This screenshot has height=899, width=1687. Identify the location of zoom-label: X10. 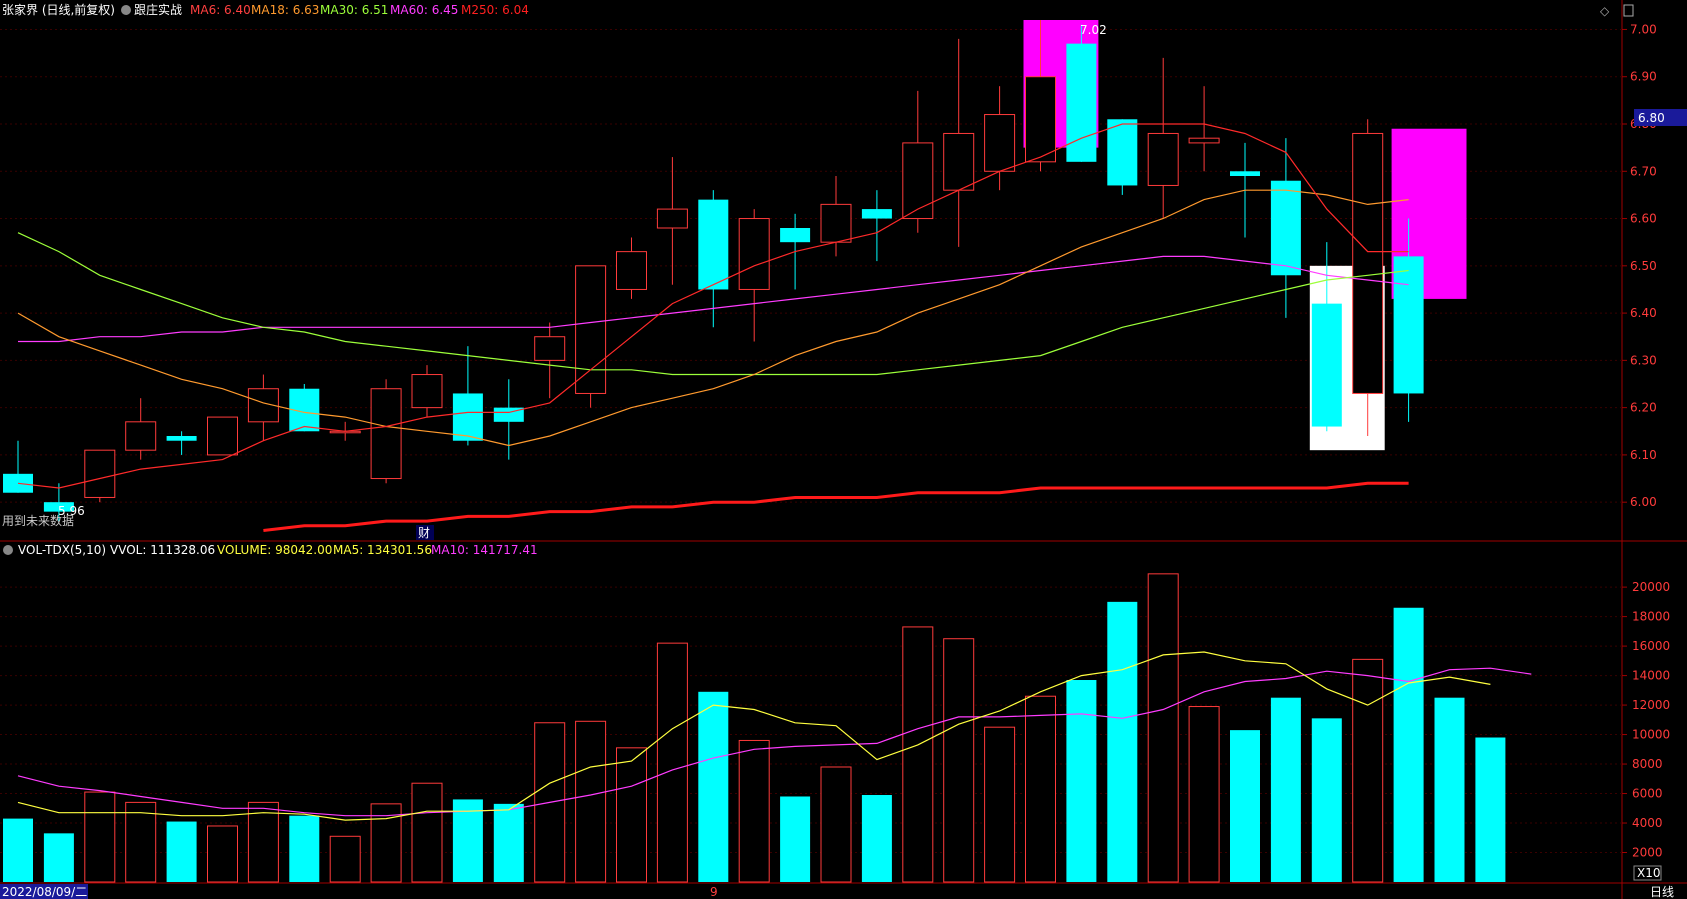
(1649, 873).